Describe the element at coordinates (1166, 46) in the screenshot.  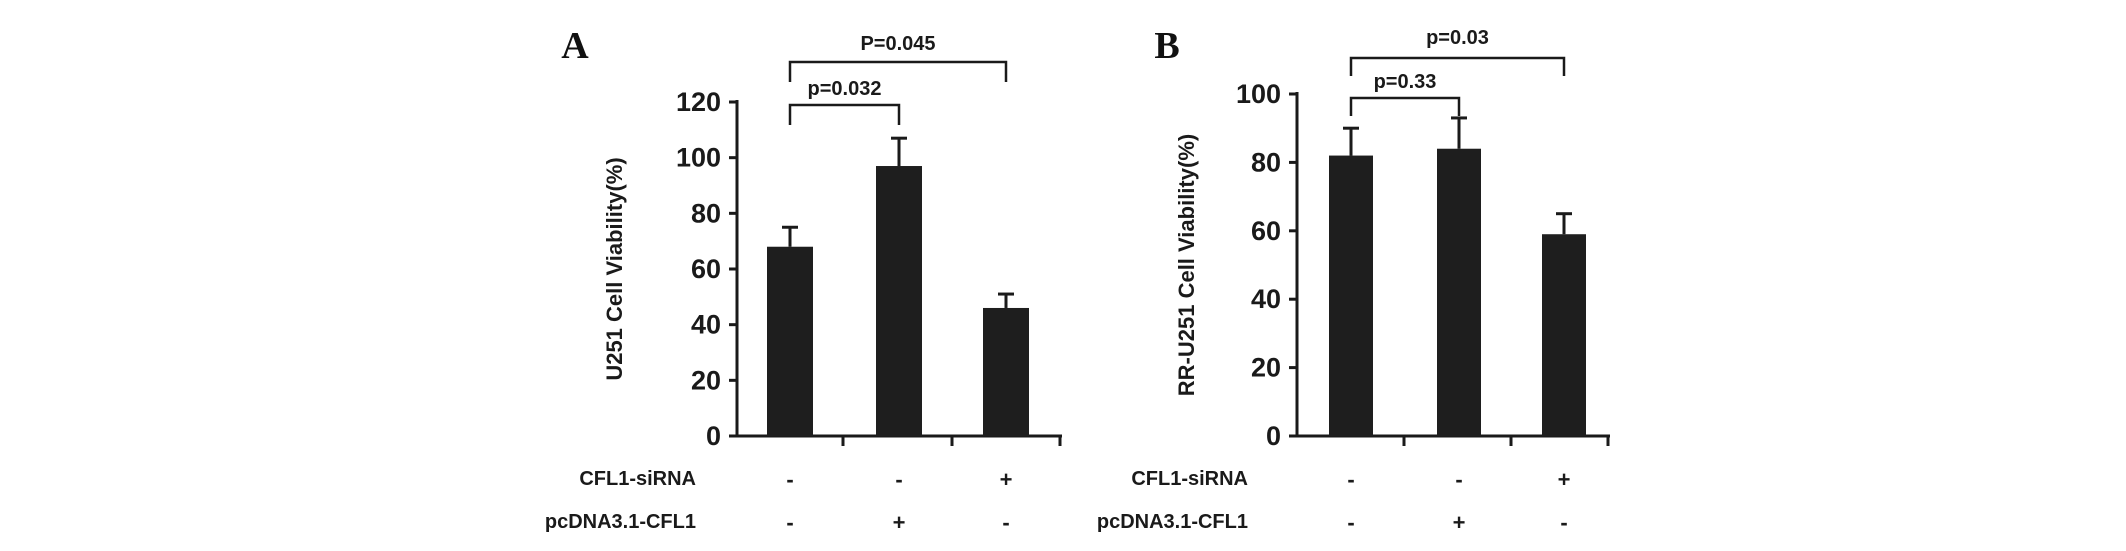
I see `panel-letter: B` at that location.